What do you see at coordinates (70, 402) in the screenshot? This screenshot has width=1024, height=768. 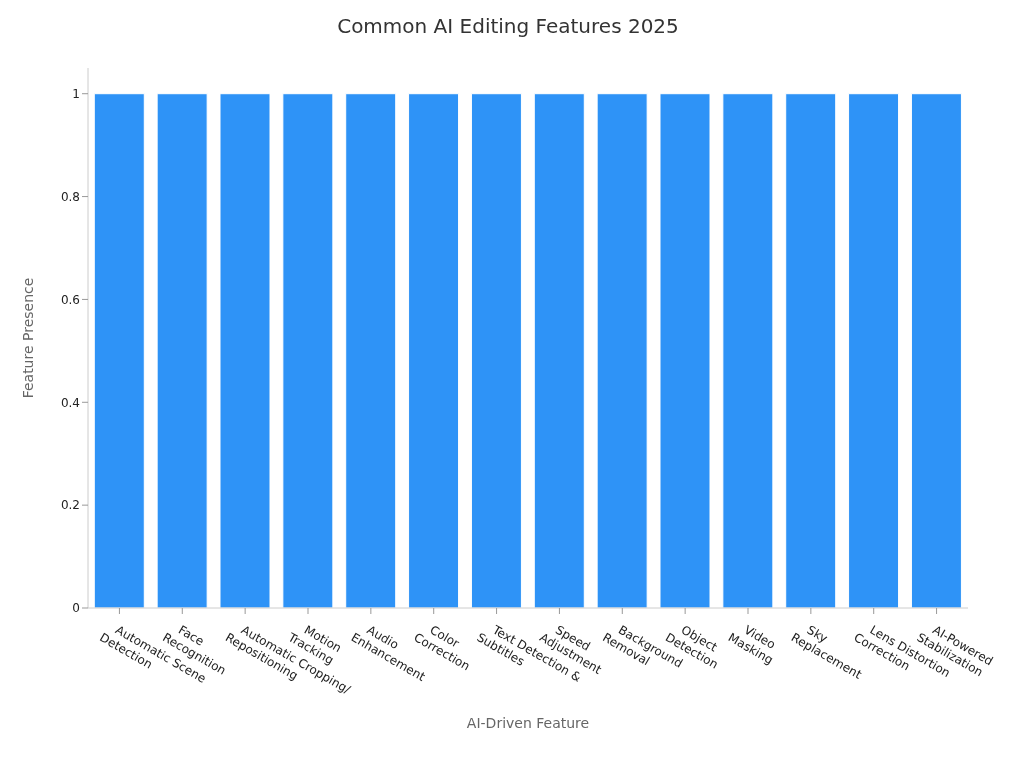 I see `y-tick-label: 0.4` at bounding box center [70, 402].